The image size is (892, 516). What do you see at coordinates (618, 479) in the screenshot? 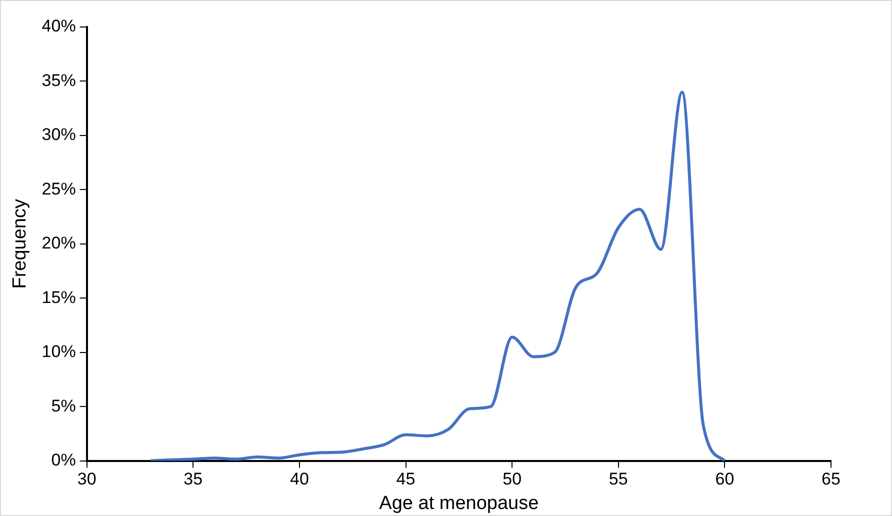
I see `x-tick-label: 55` at bounding box center [618, 479].